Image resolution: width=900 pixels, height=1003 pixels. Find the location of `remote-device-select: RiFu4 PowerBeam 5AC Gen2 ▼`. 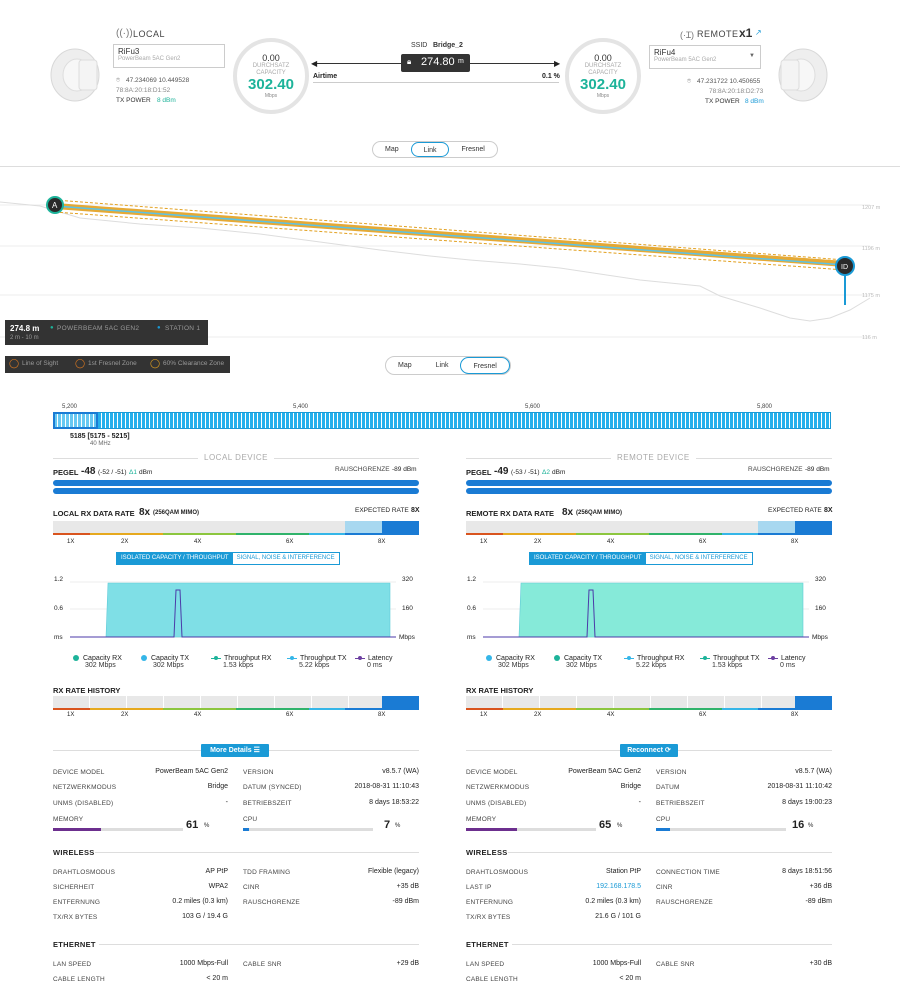

remote-device-select: RiFu4 PowerBeam 5AC Gen2 ▼ is located at coordinates (705, 57).